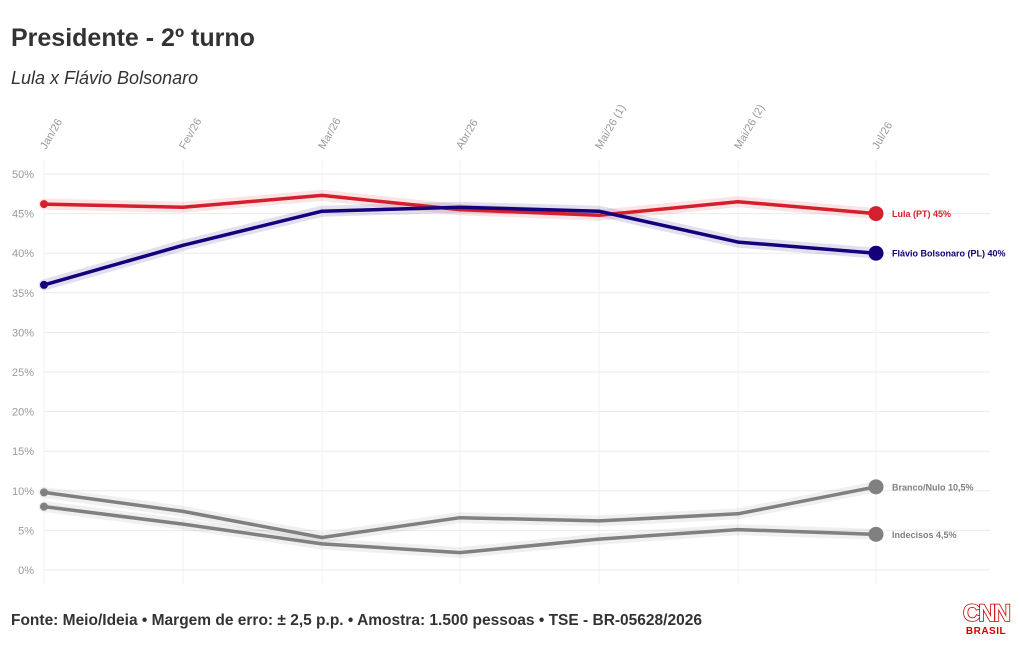 Image resolution: width=1020 pixels, height=650 pixels. I want to click on logo-main-text: CNN, so click(987, 613).